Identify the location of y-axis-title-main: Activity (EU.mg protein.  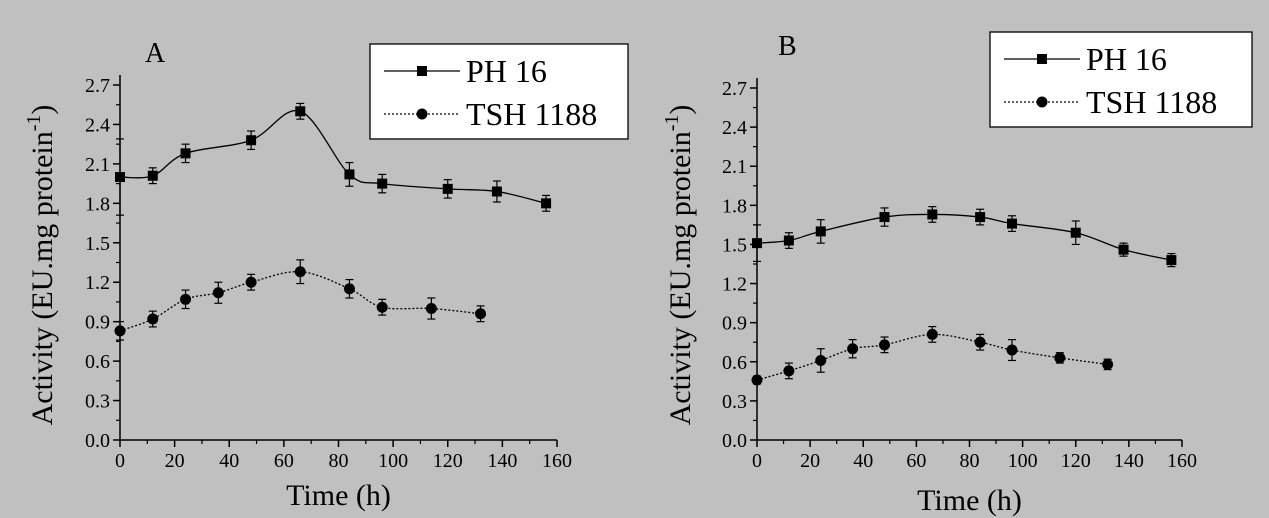
(42, 278).